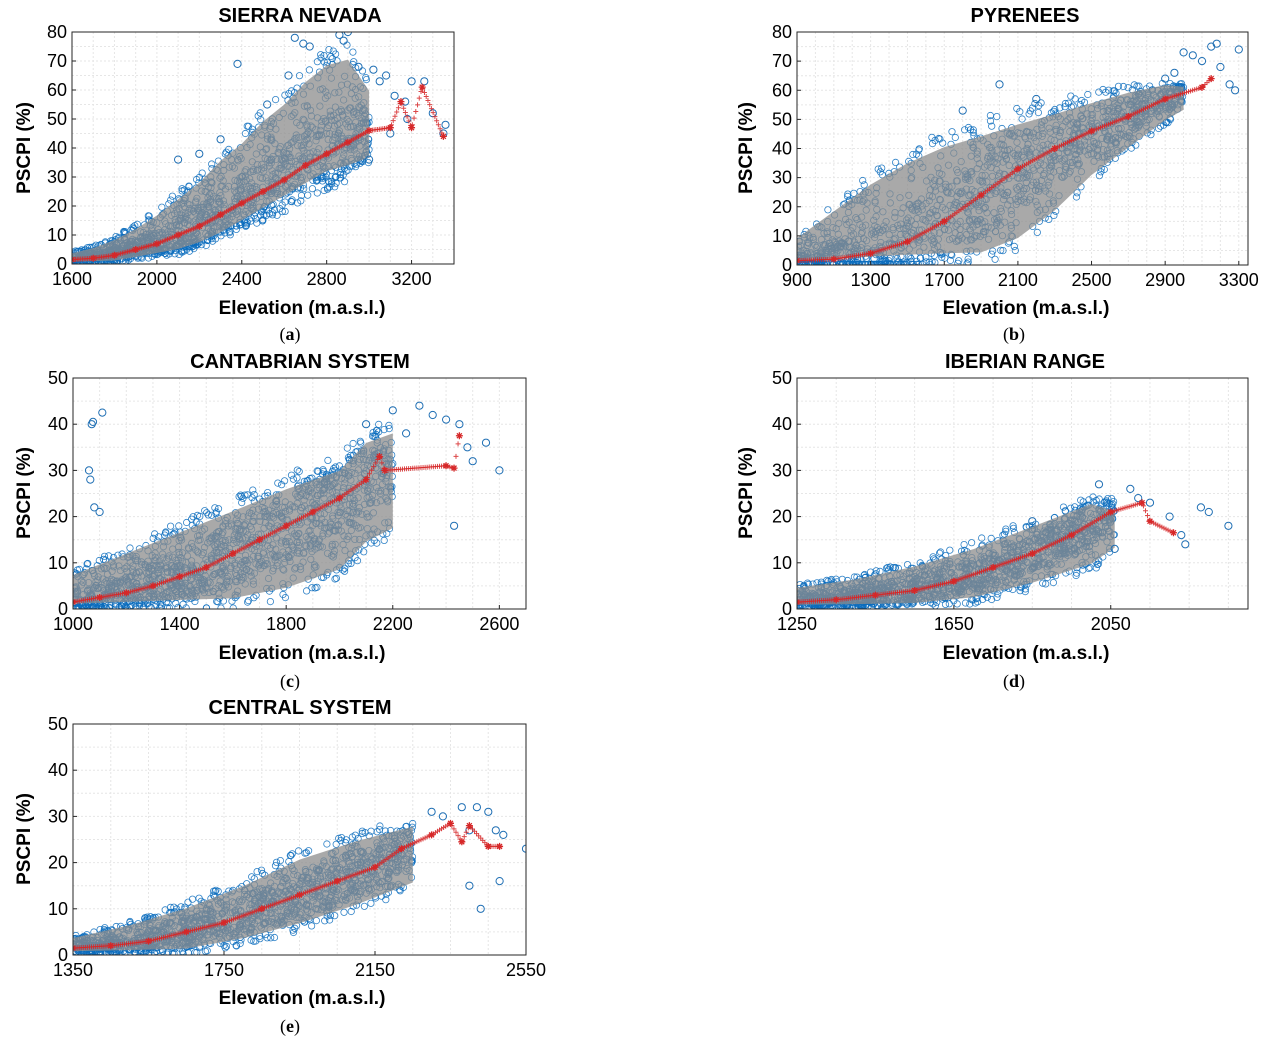 This screenshot has height=1040, width=1269. I want to click on median-series, so click(259, 173).